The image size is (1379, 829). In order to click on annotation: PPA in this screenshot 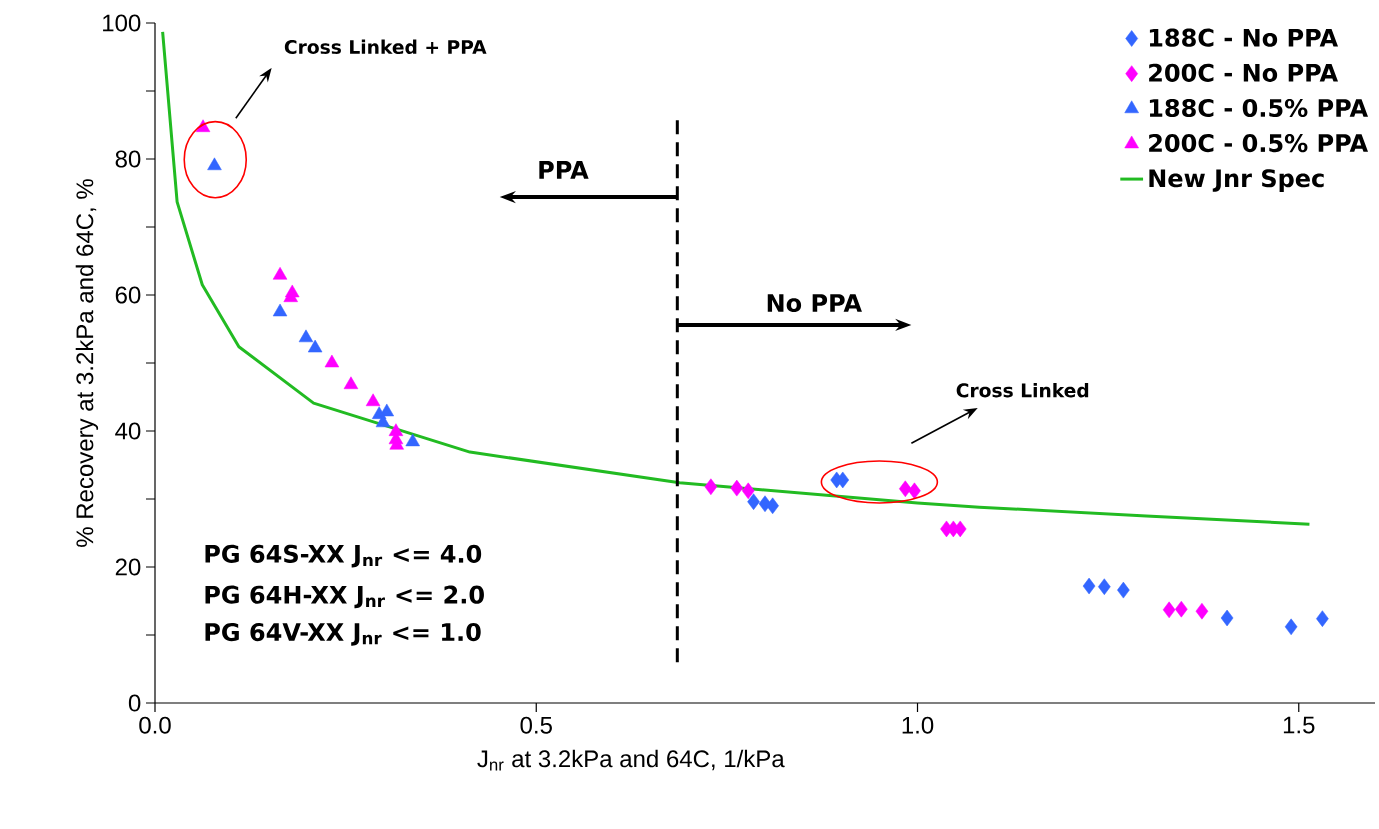, I will do `click(564, 170)`.